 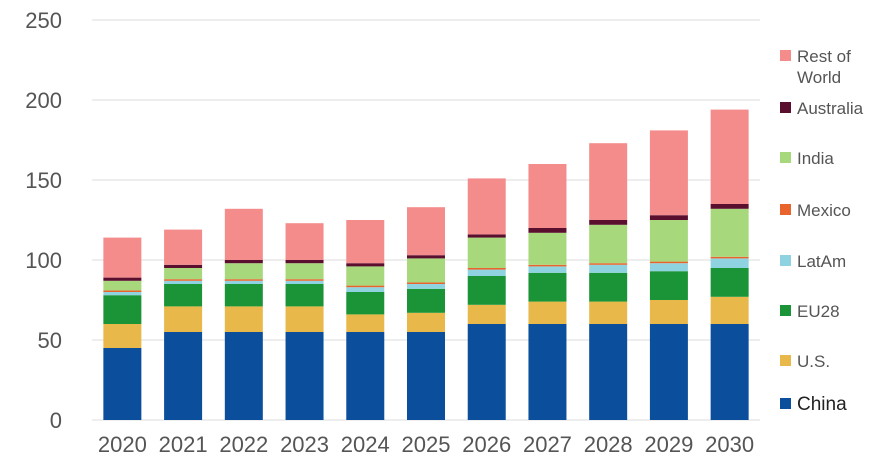 What do you see at coordinates (547, 444) in the screenshot?
I see `x-tick-label: 2027` at bounding box center [547, 444].